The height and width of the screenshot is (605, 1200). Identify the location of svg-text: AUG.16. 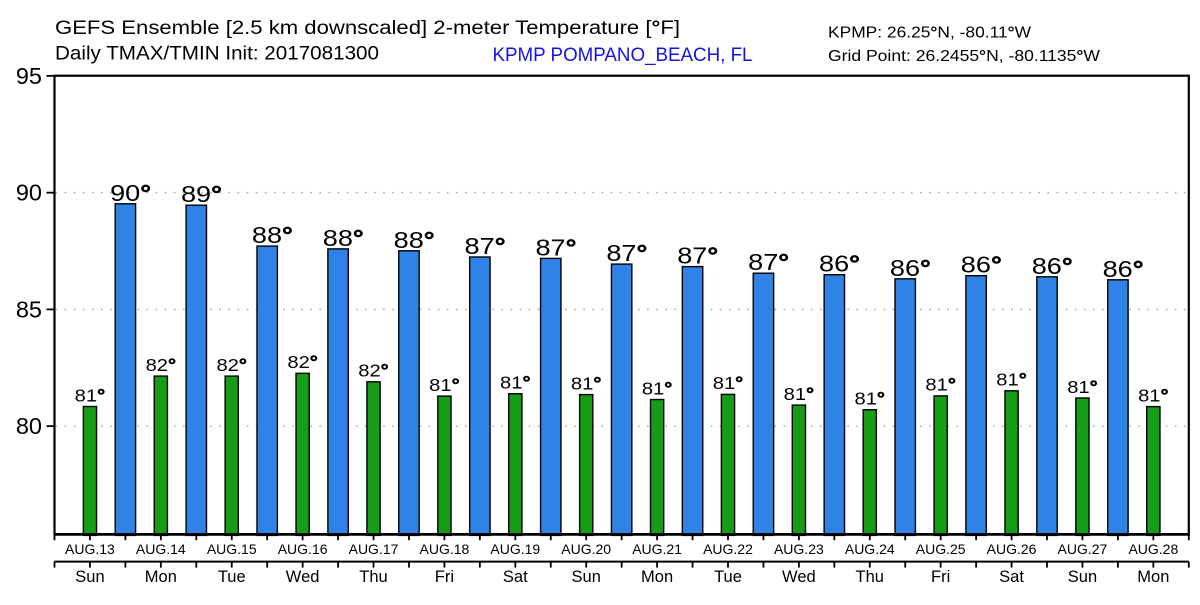
(303, 549).